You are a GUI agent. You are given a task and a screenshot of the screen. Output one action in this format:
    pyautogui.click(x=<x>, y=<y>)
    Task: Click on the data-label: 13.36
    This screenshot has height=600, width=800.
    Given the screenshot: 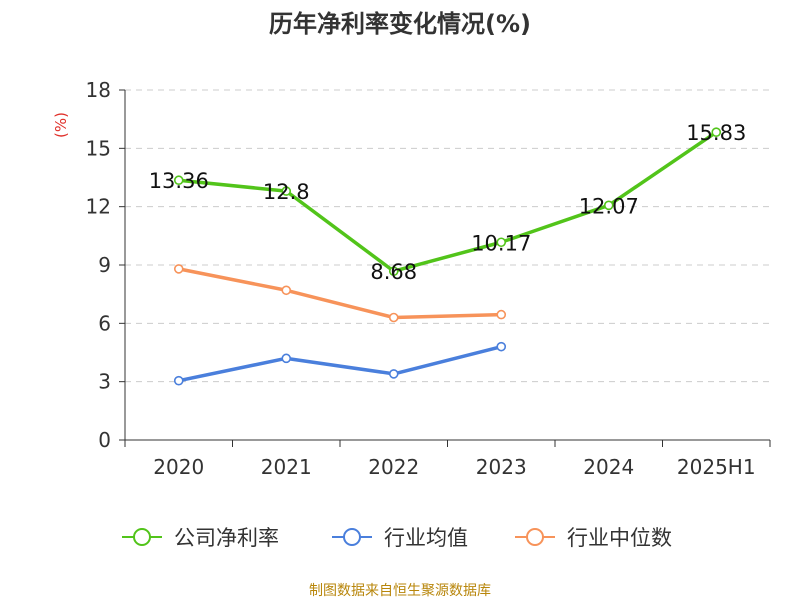 What is the action you would take?
    pyautogui.click(x=179, y=181)
    